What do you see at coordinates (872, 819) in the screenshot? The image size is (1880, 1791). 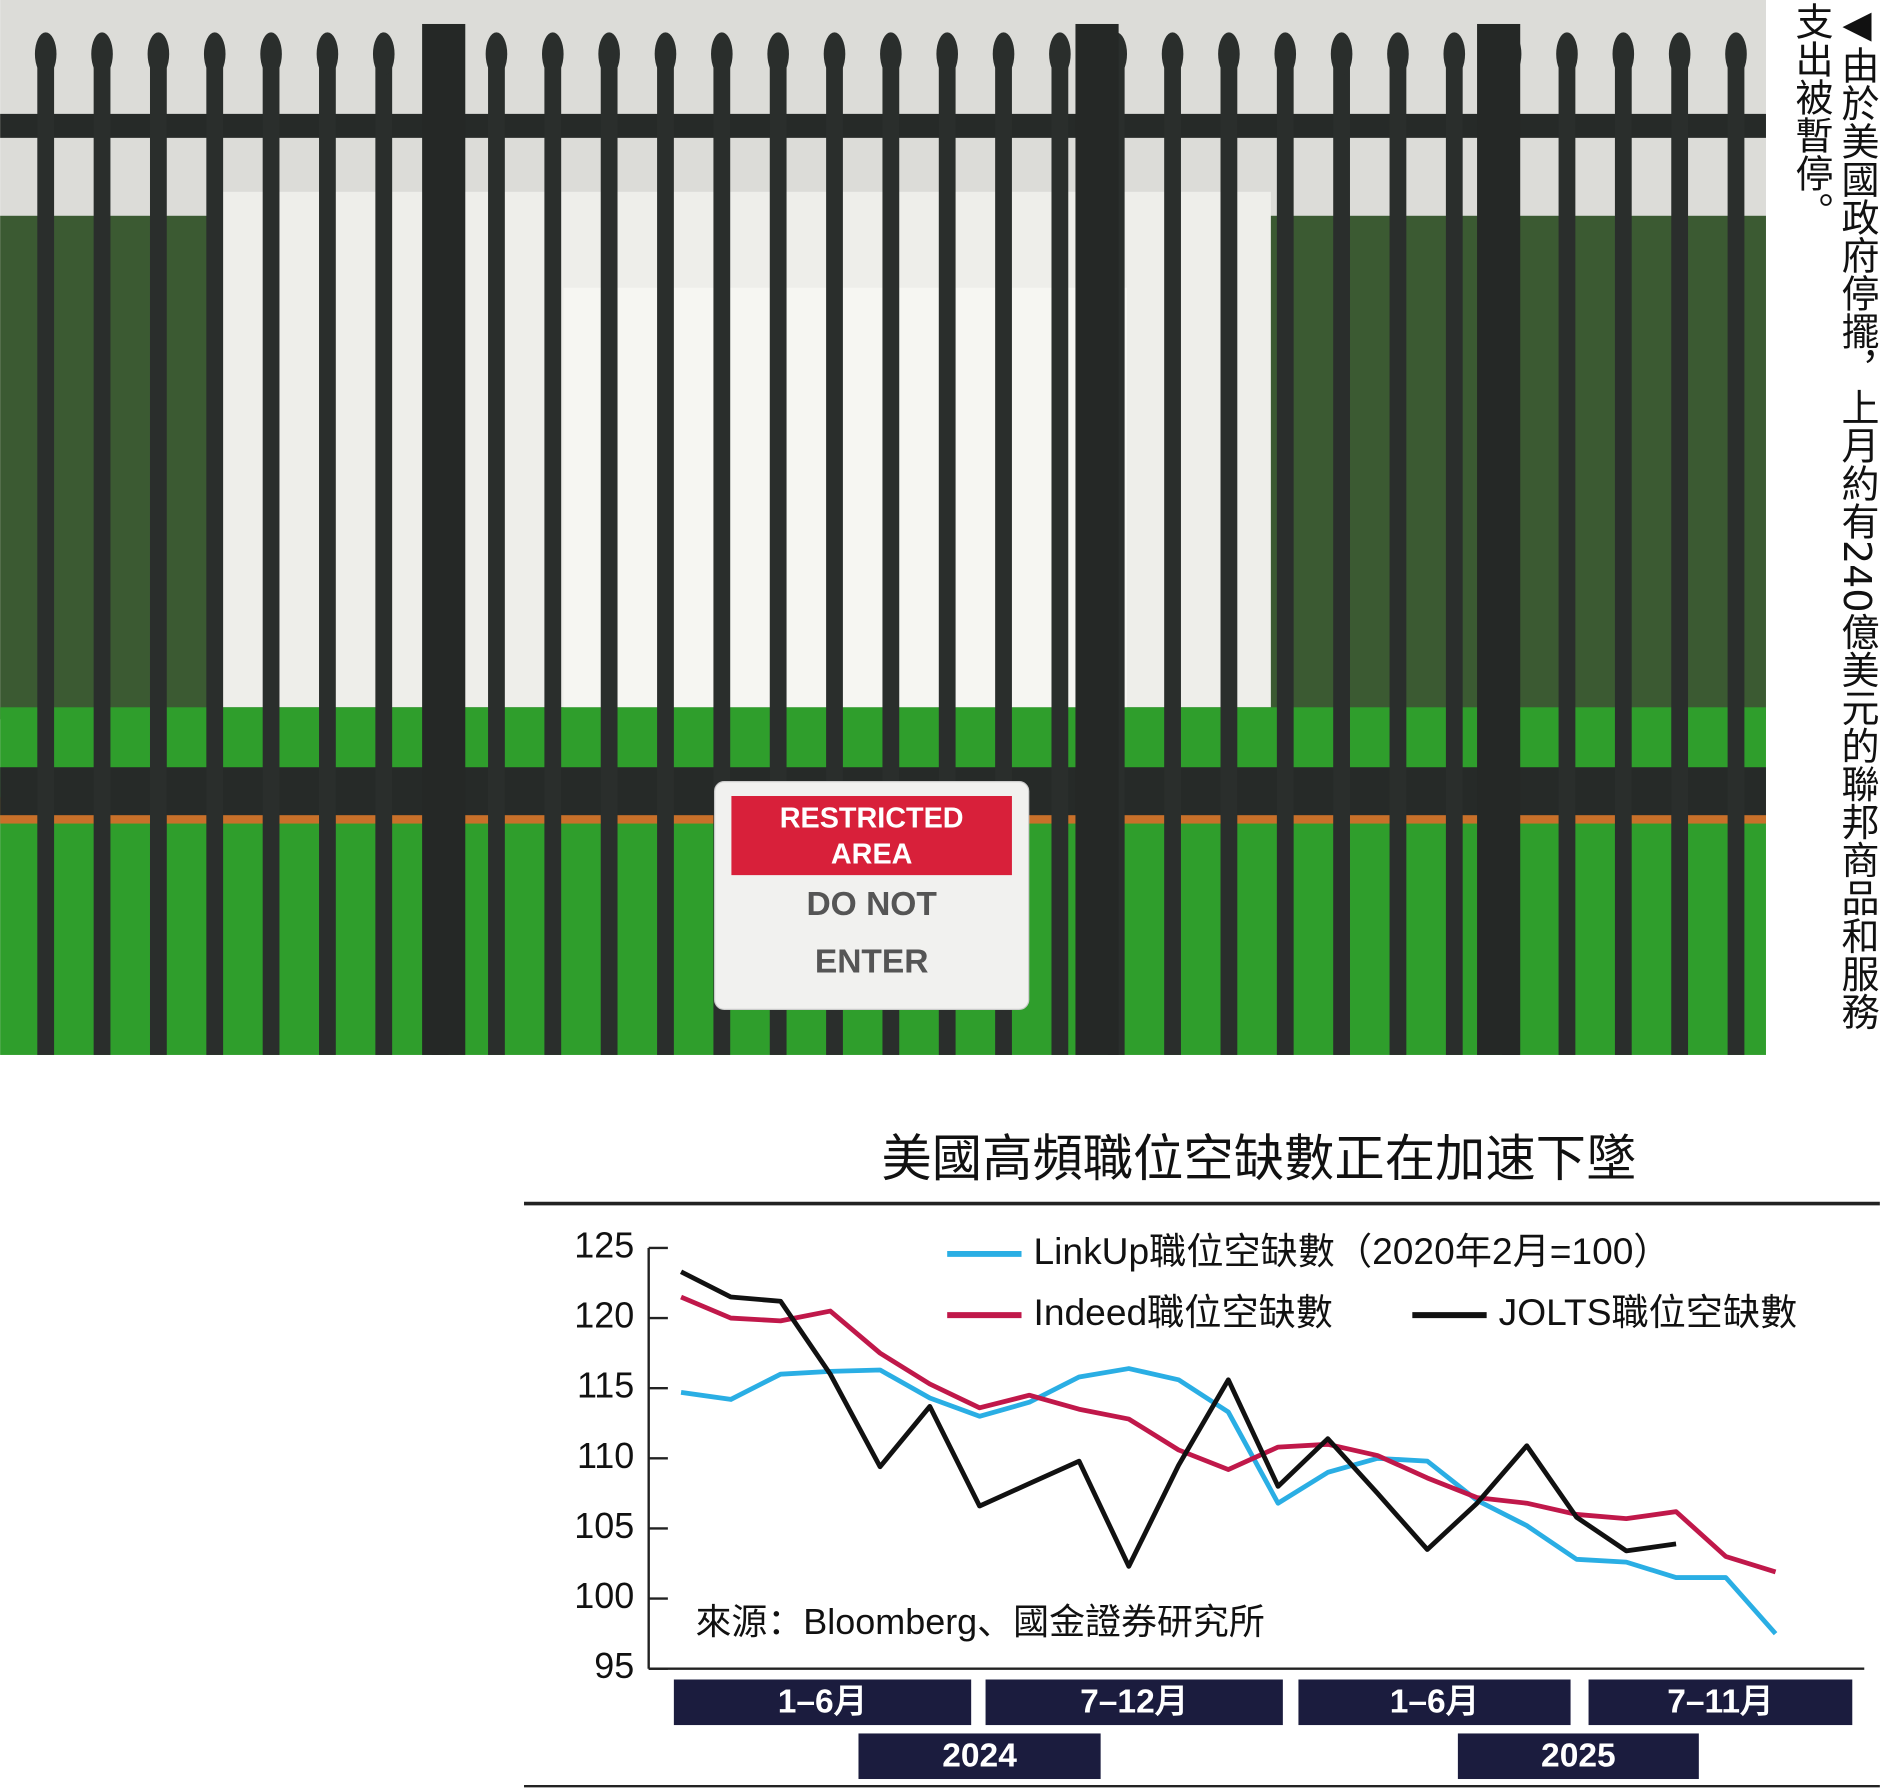 I see `sign-text: RESTRICTED` at bounding box center [872, 819].